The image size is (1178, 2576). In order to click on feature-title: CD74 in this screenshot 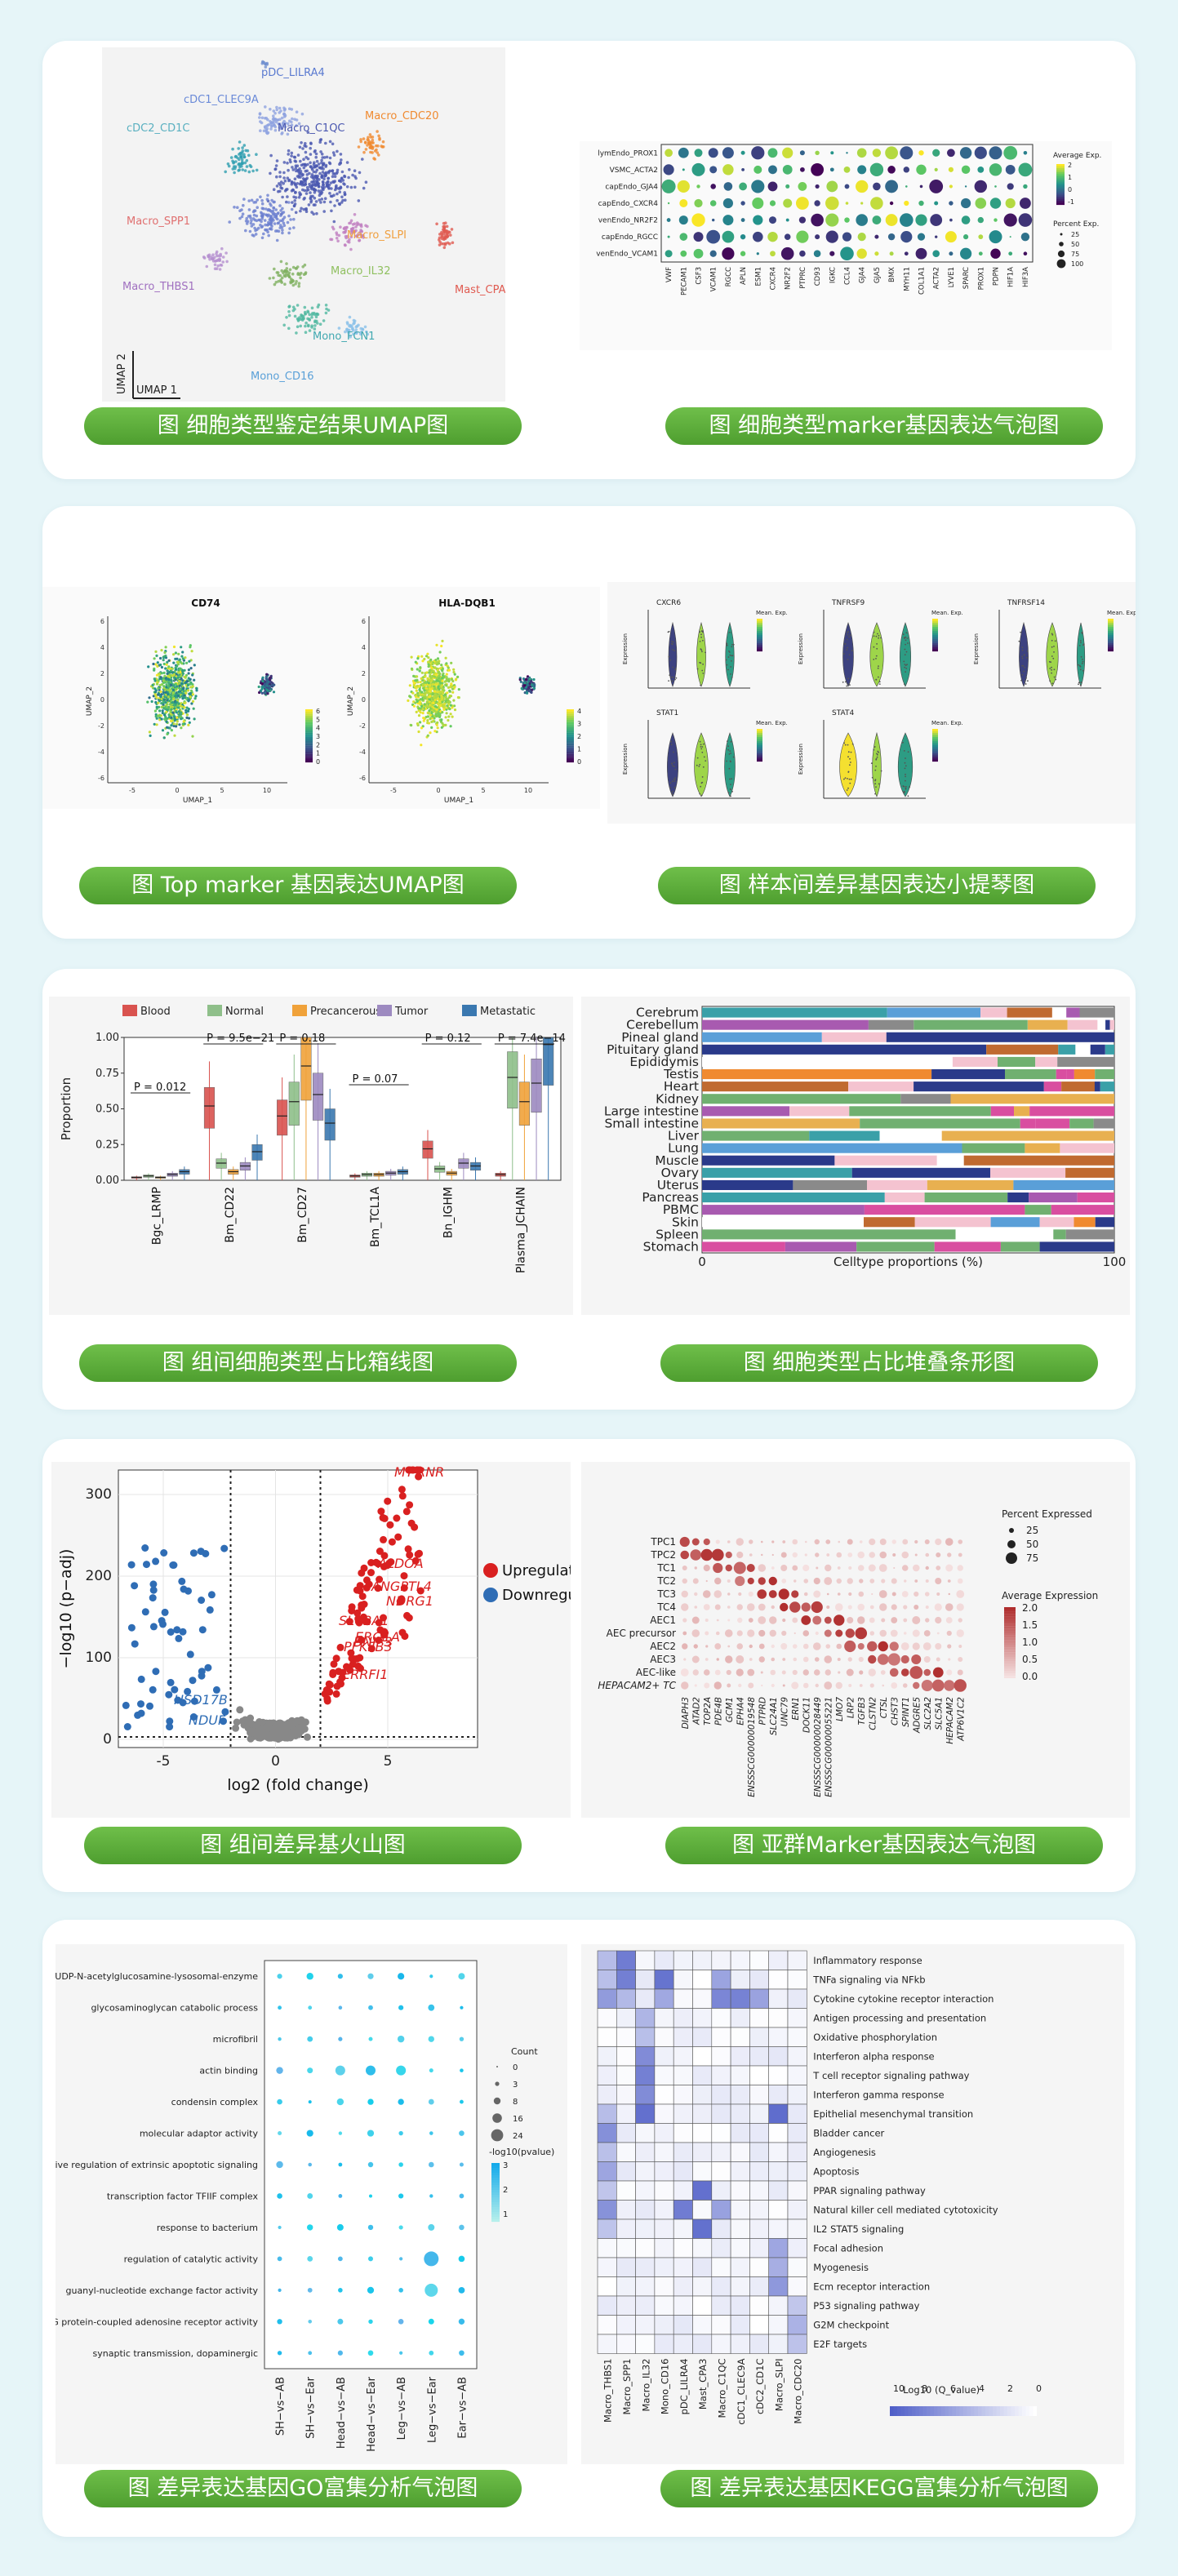, I will do `click(206, 603)`.